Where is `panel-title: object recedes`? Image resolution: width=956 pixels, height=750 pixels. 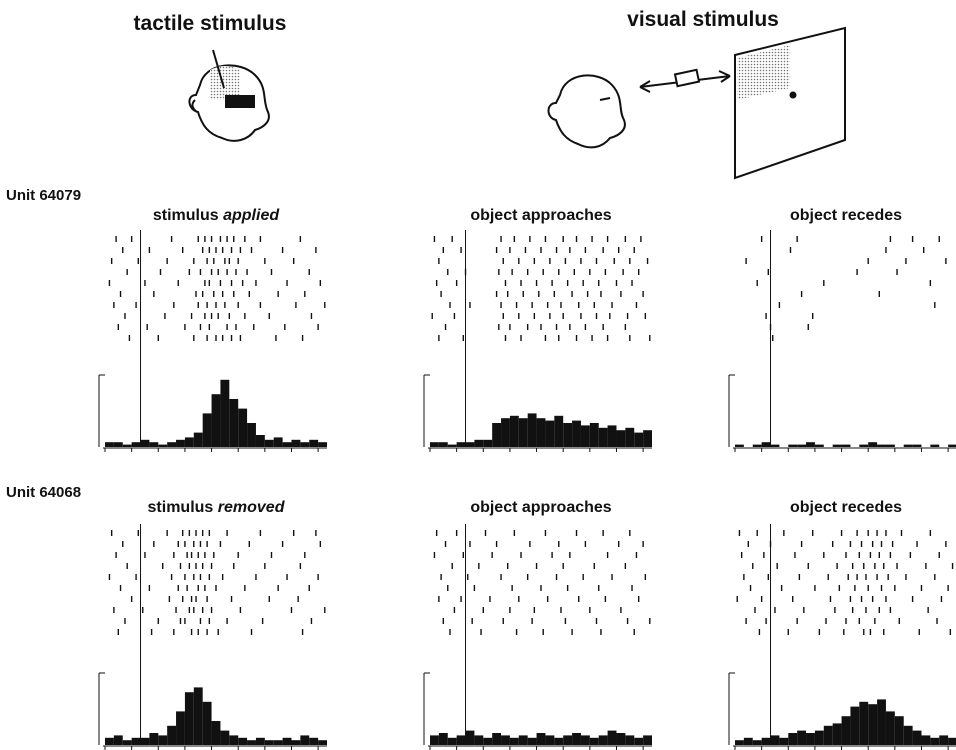 panel-title: object recedes is located at coordinates (846, 215).